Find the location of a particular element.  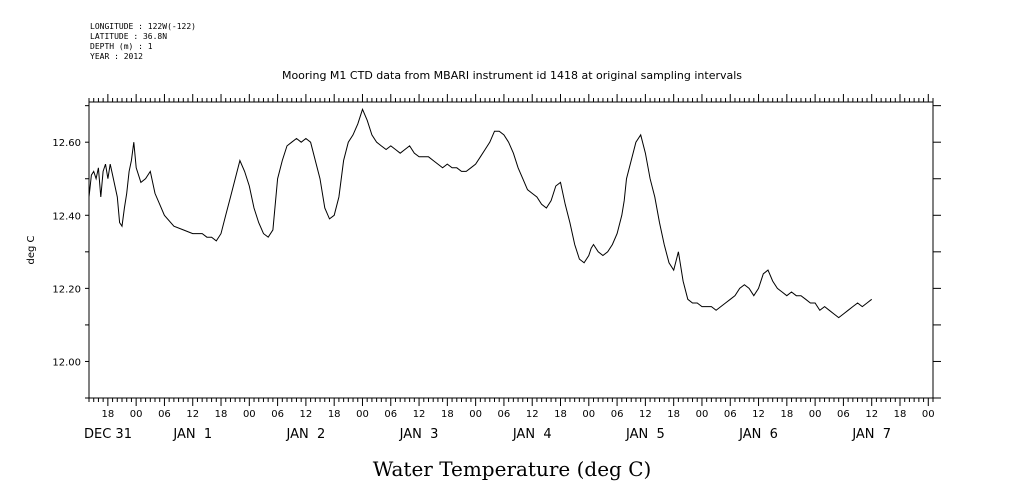

x-day-label: JAN 6 is located at coordinates (758, 434).